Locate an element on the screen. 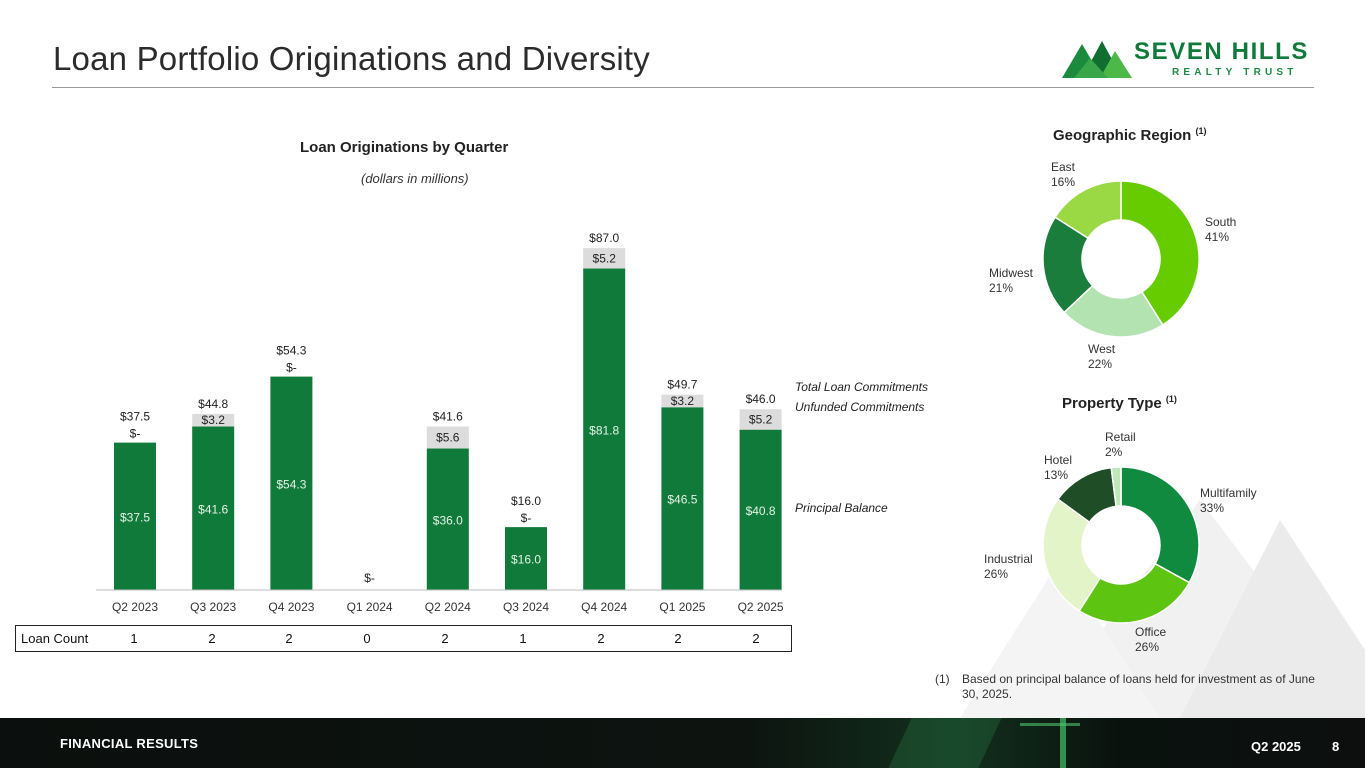  principal-balance-label: $46.5 is located at coordinates (682, 500).